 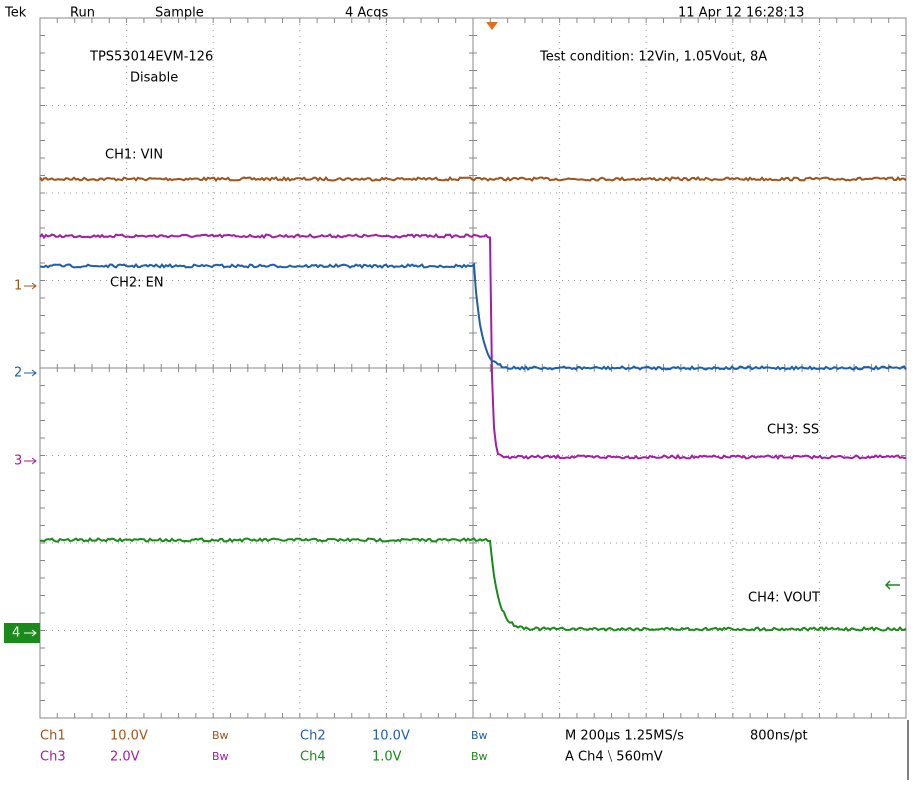 I want to click on acq-mode: Sample, so click(x=179, y=13).